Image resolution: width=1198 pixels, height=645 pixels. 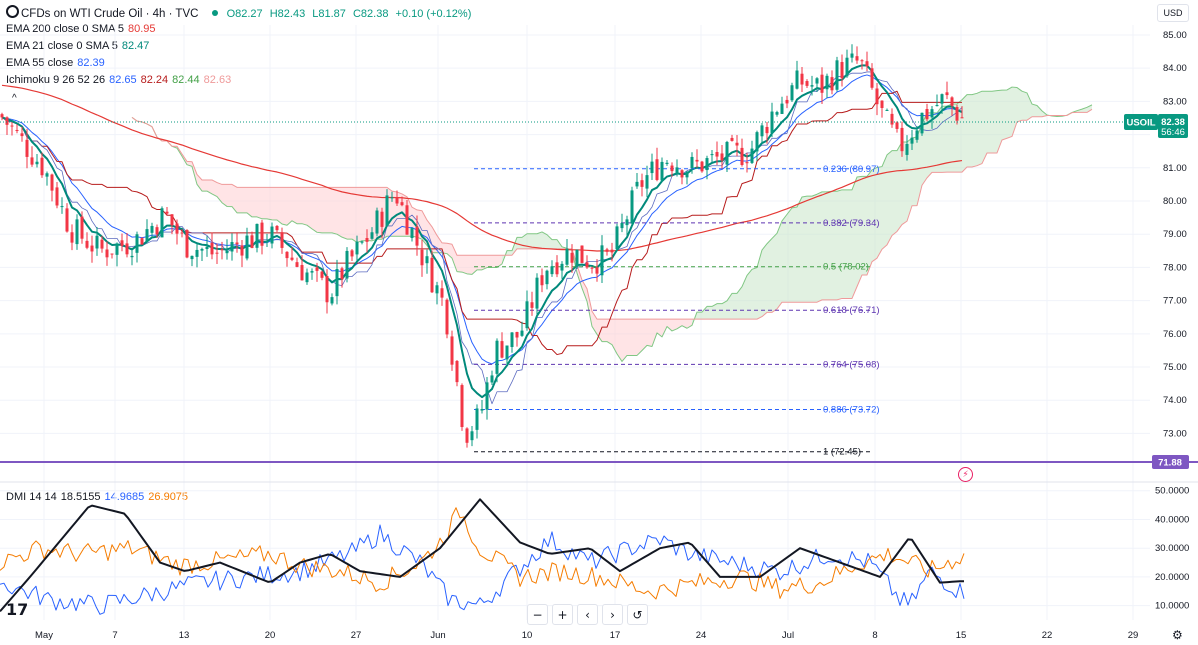 What do you see at coordinates (110, 14) in the screenshot?
I see `symbol-title: CFDs on WTI Crude Oil · 4h · TVC` at bounding box center [110, 14].